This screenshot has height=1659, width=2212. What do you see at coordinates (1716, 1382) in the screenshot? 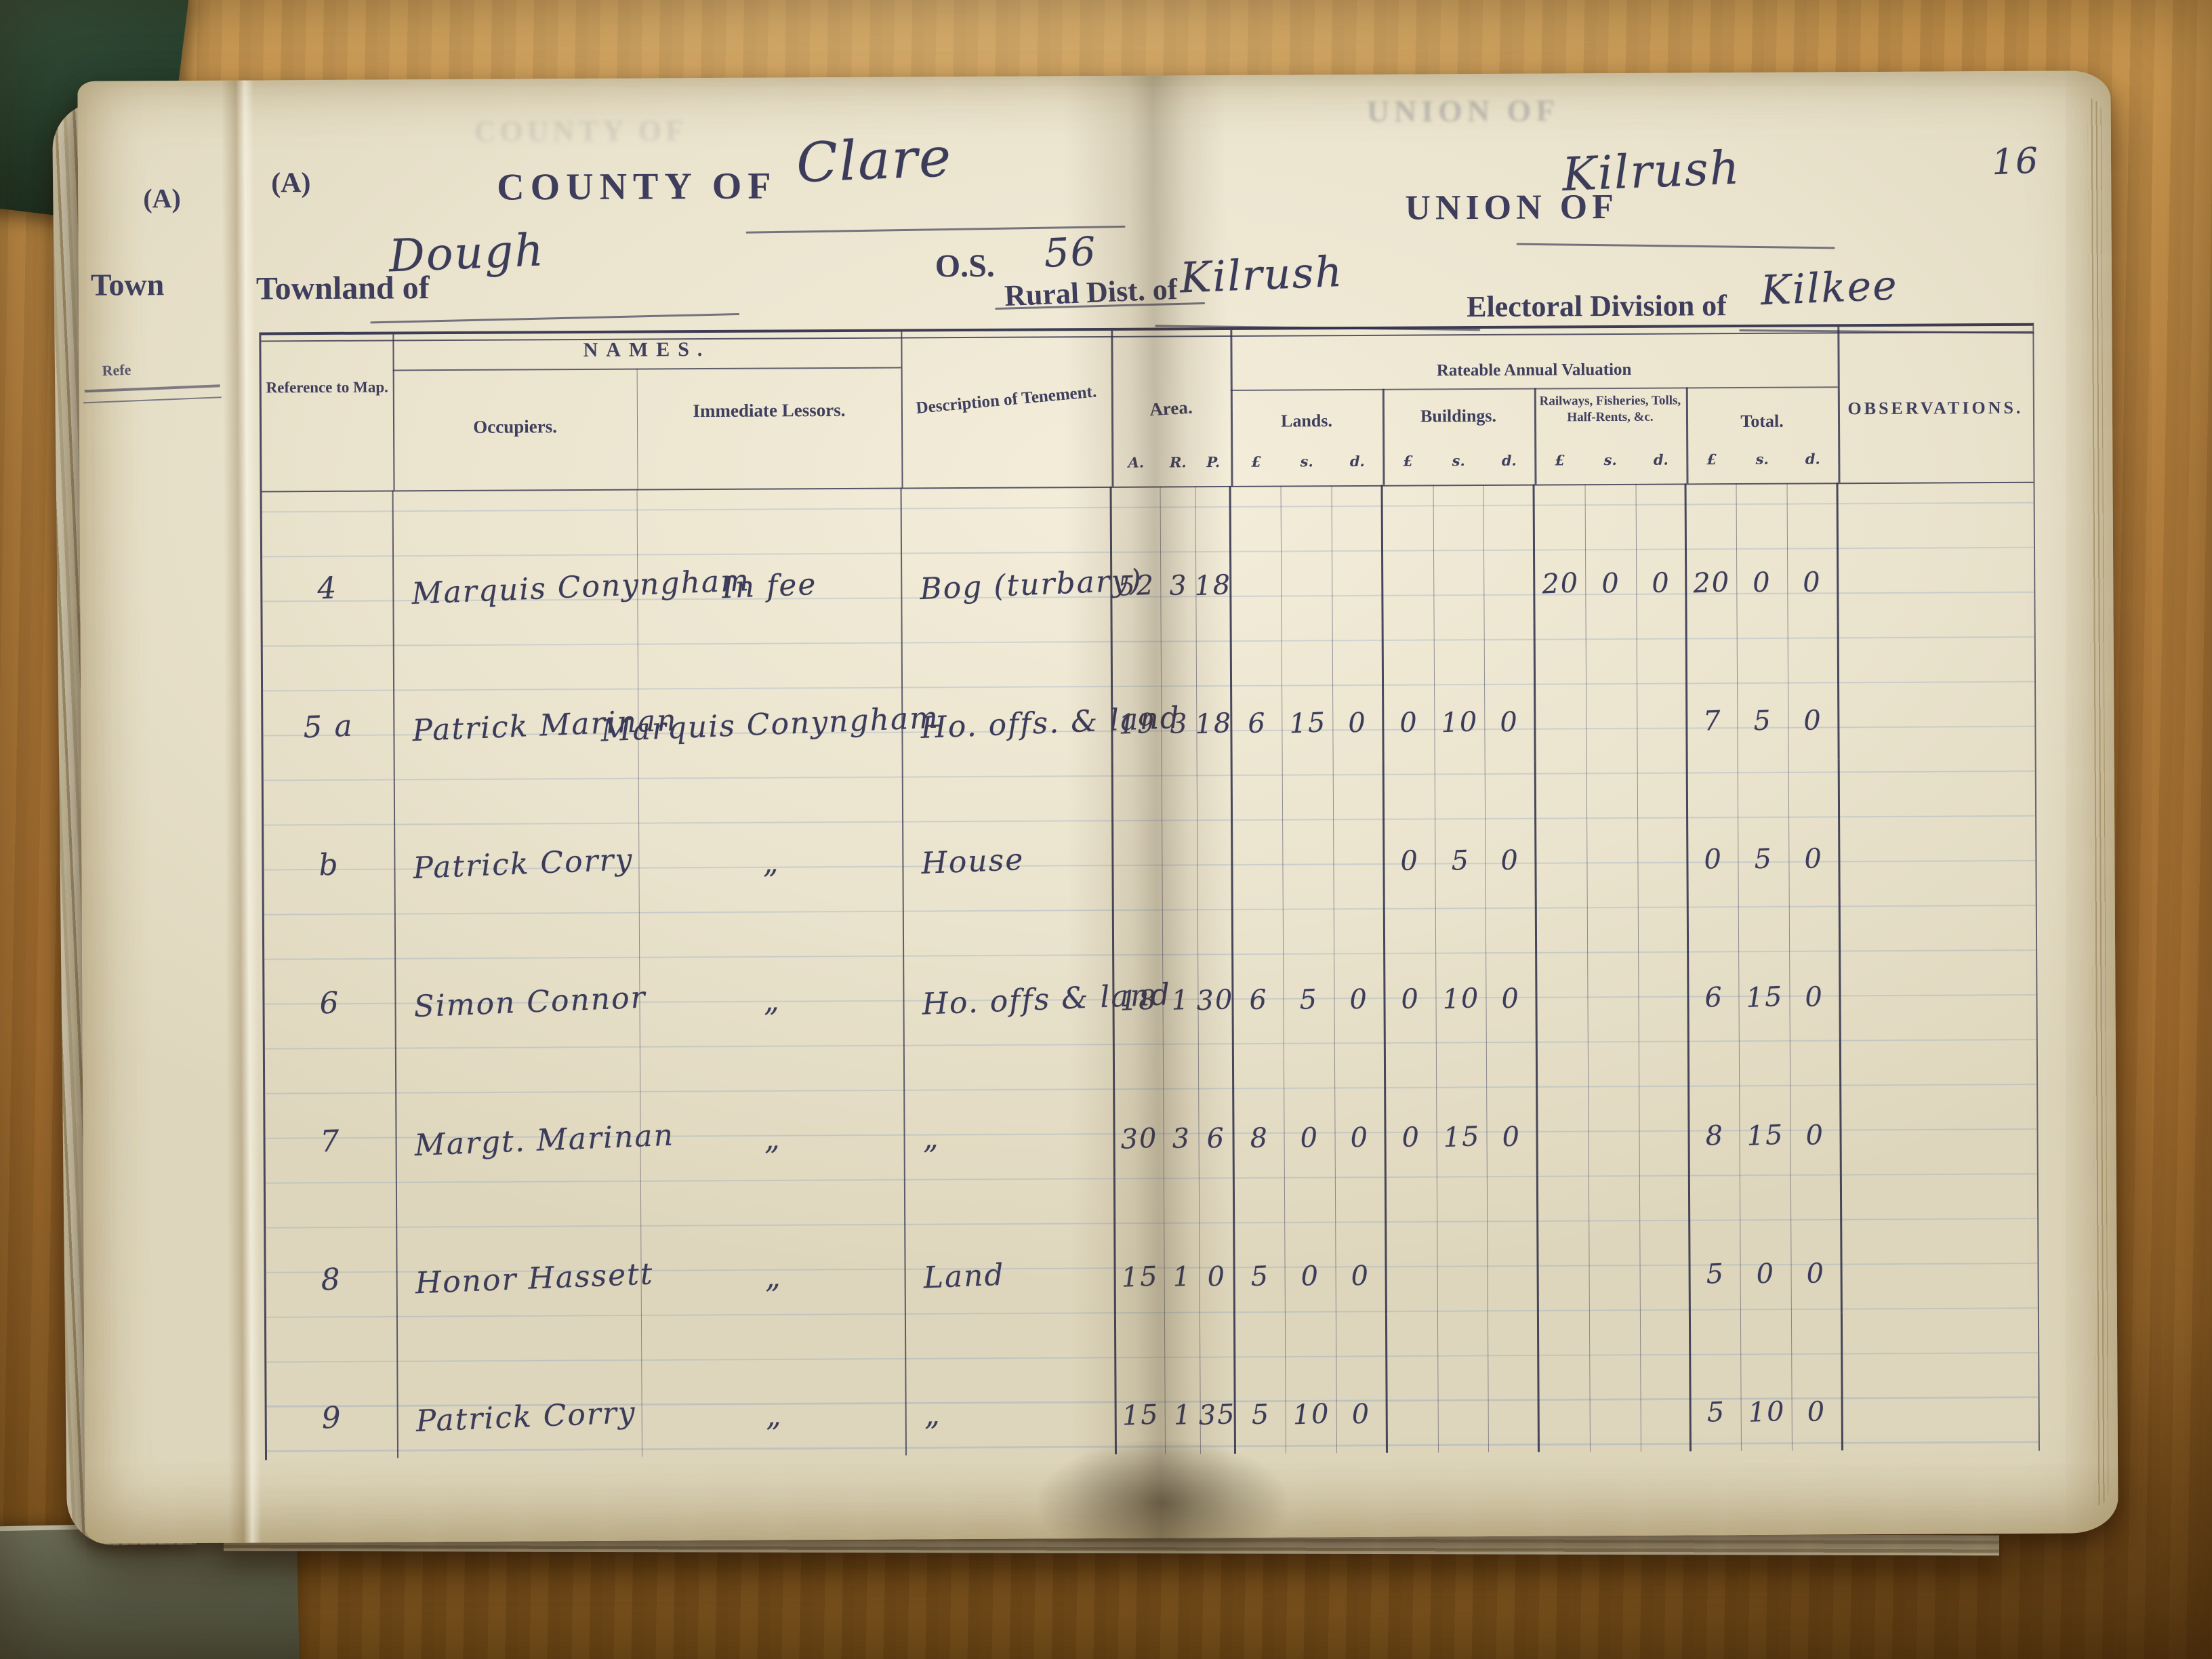
I see `cell-total-pounds: 5` at bounding box center [1716, 1382].